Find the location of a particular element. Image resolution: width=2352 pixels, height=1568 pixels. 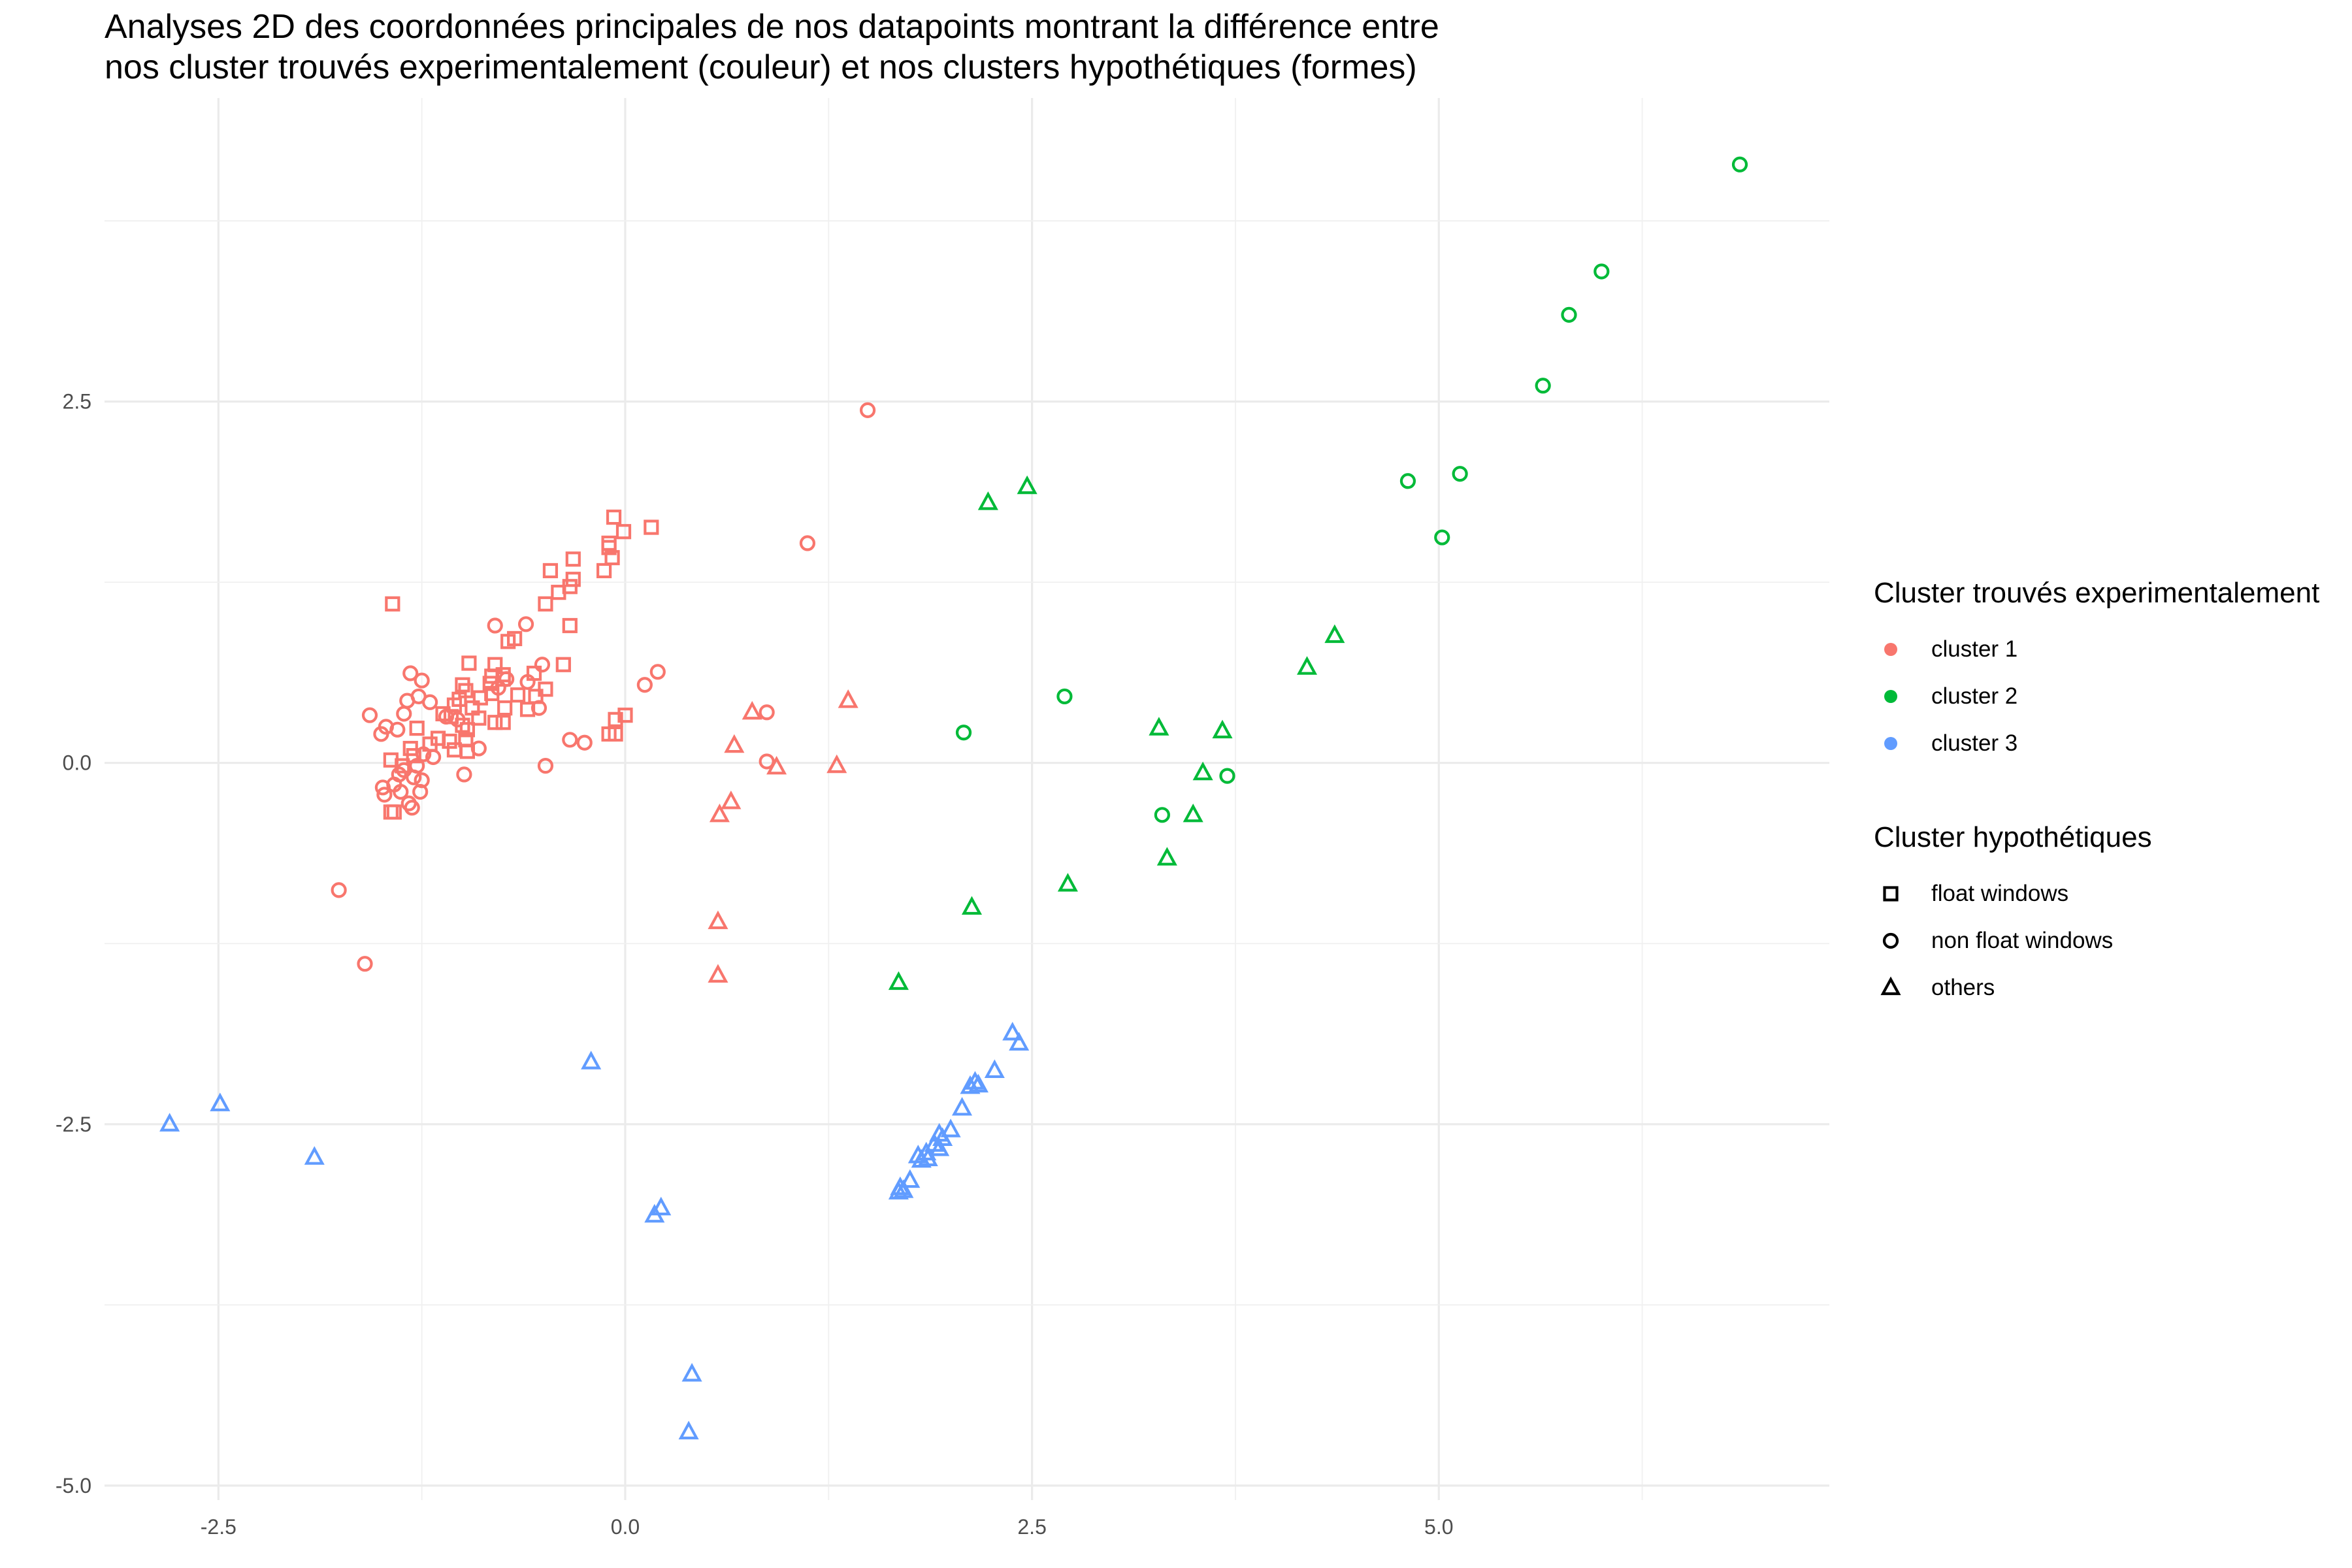

y-tick-label: -5.0 is located at coordinates (73, 1485).